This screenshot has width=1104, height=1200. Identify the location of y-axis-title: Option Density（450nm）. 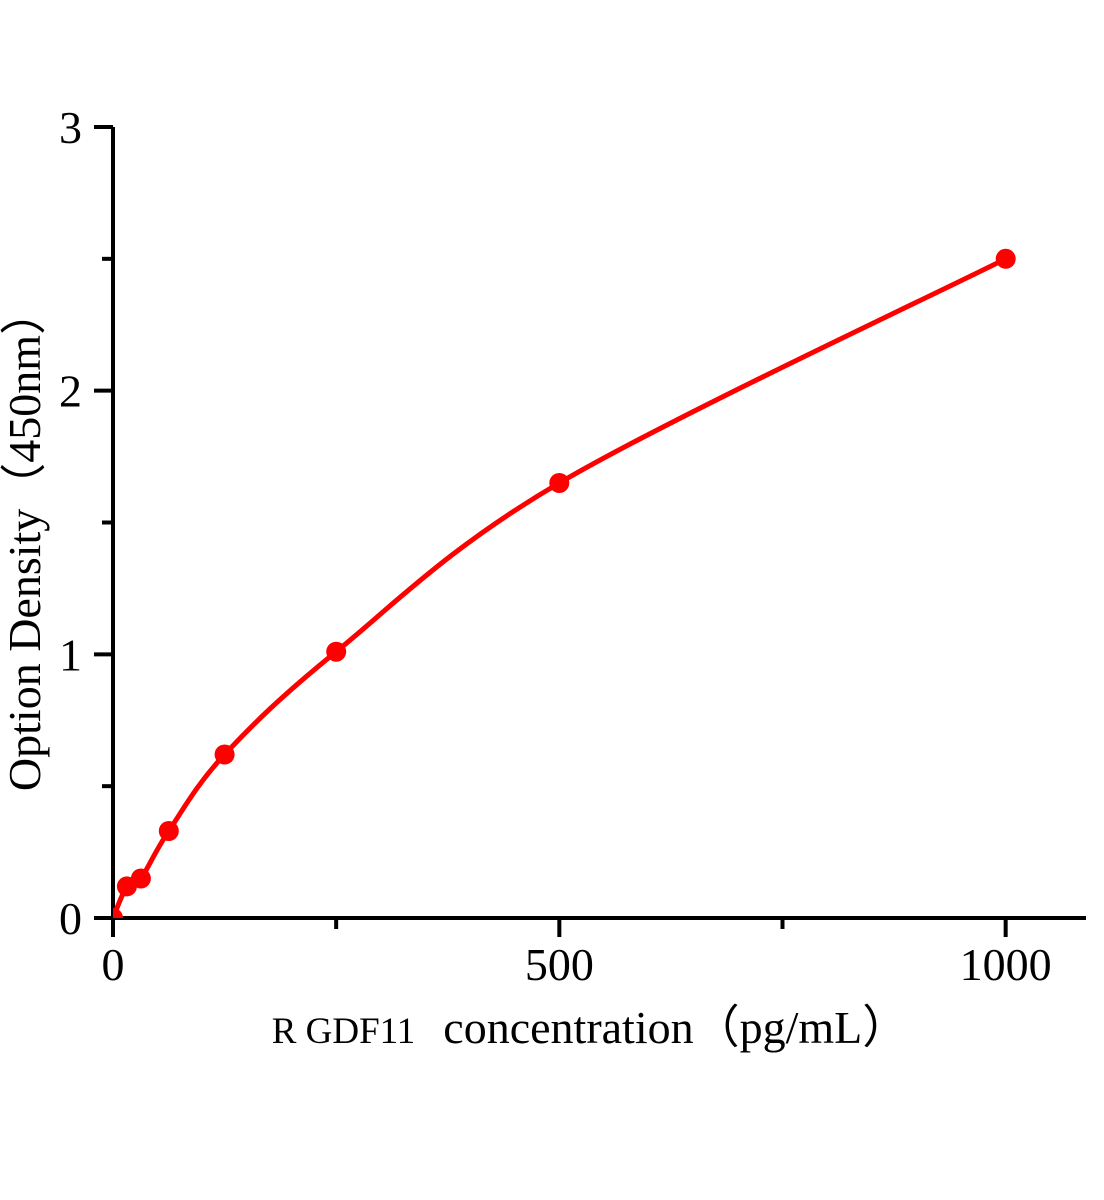
(25, 540).